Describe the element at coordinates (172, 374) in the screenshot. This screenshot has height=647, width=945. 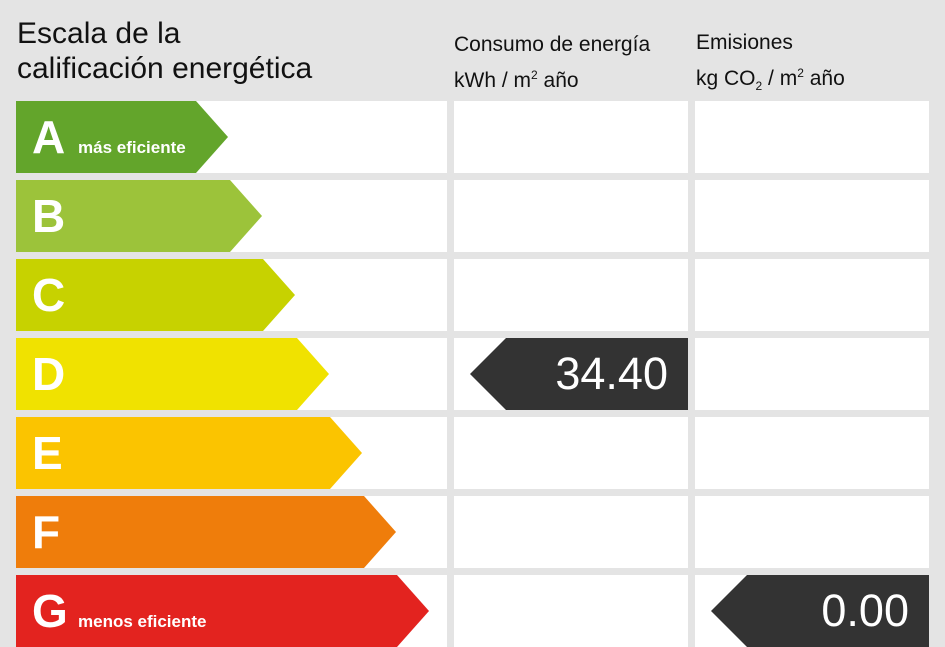
I see `rating-arrow-d: D` at that location.